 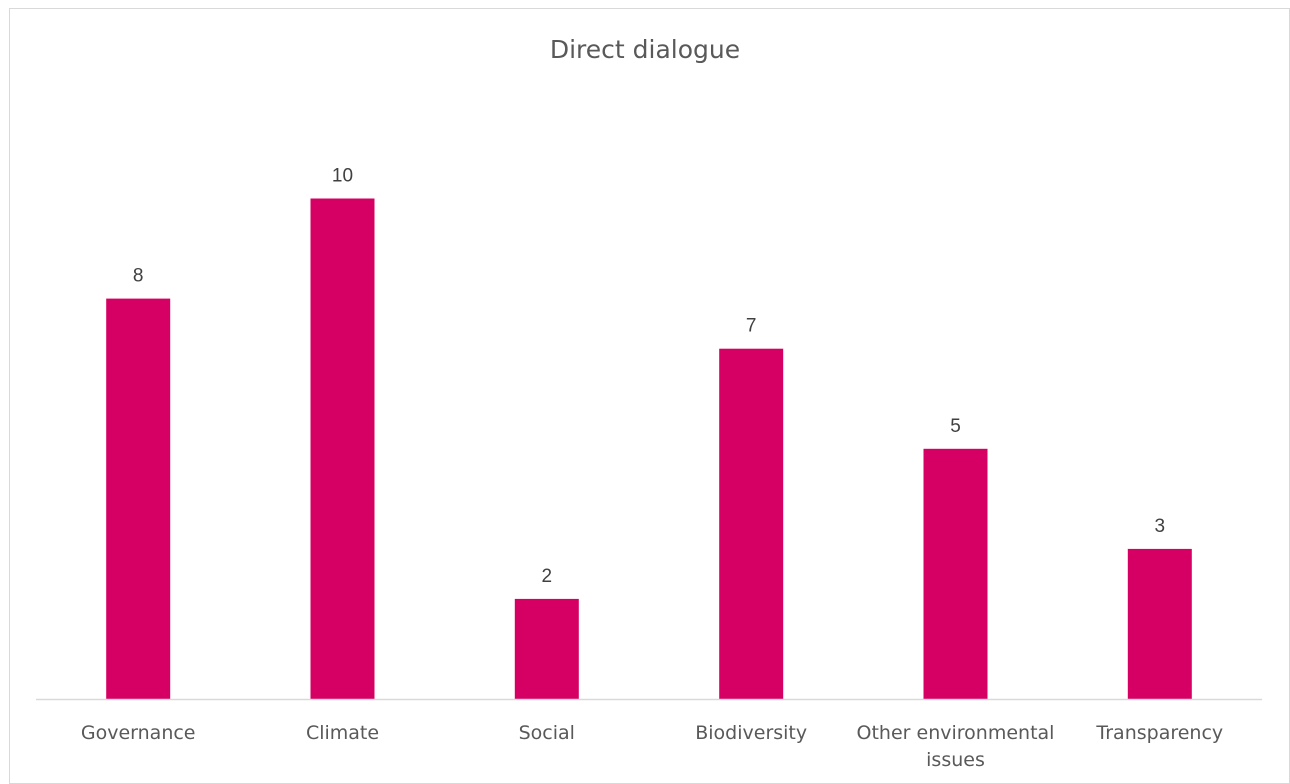 What do you see at coordinates (1159, 623) in the screenshot?
I see `bar-transparency` at bounding box center [1159, 623].